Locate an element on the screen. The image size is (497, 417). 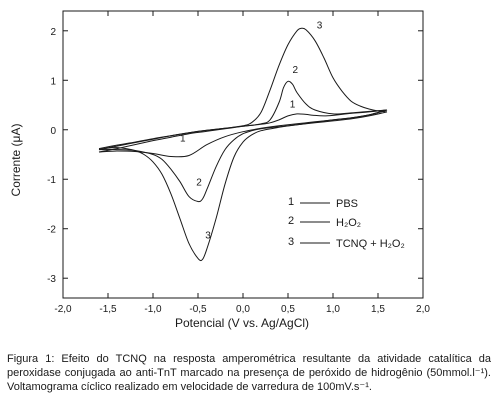
legend-number: 2 is located at coordinates (291, 221).